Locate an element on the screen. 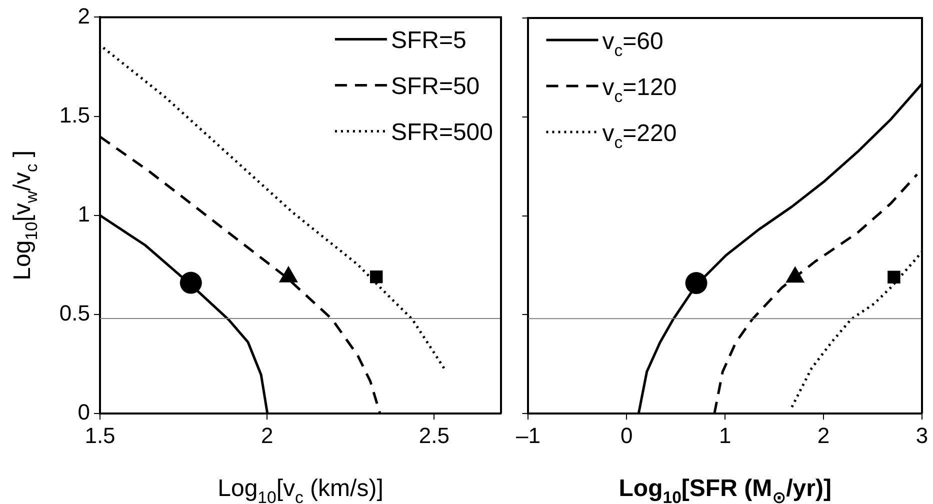  y-tick-label: 1.5 is located at coordinates (74, 115).